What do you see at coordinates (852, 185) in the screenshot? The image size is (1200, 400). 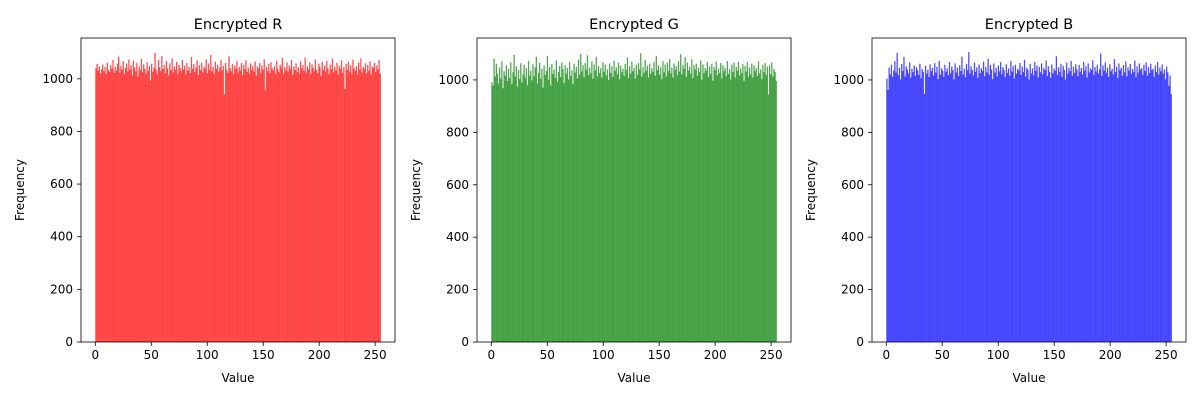 I see `y-tick-label: 600` at bounding box center [852, 185].